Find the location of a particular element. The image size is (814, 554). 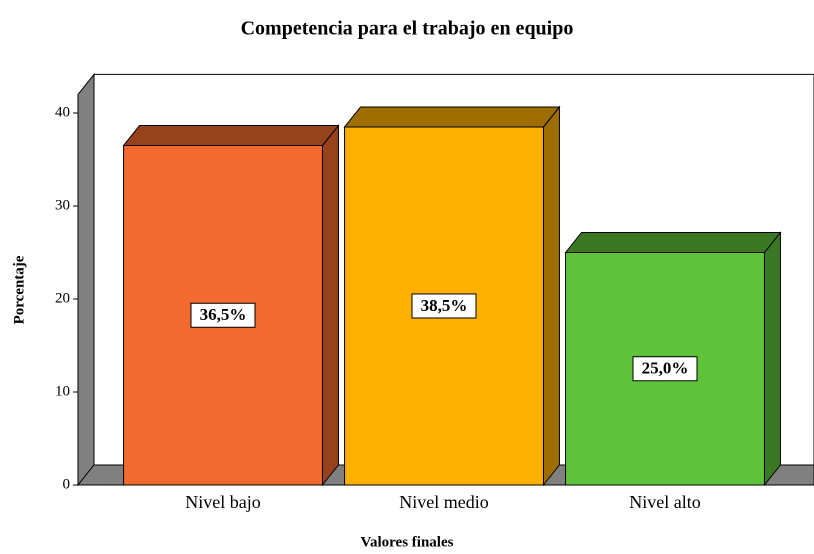

x-axis-label: Valores finales is located at coordinates (407, 542).